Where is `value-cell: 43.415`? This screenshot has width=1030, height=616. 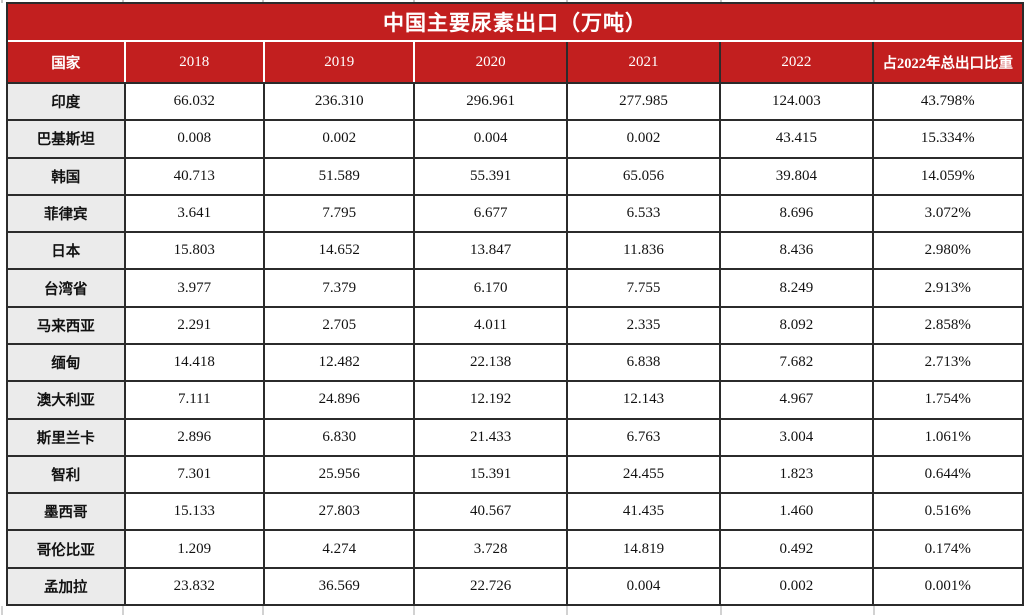
value-cell: 43.415 is located at coordinates (795, 139).